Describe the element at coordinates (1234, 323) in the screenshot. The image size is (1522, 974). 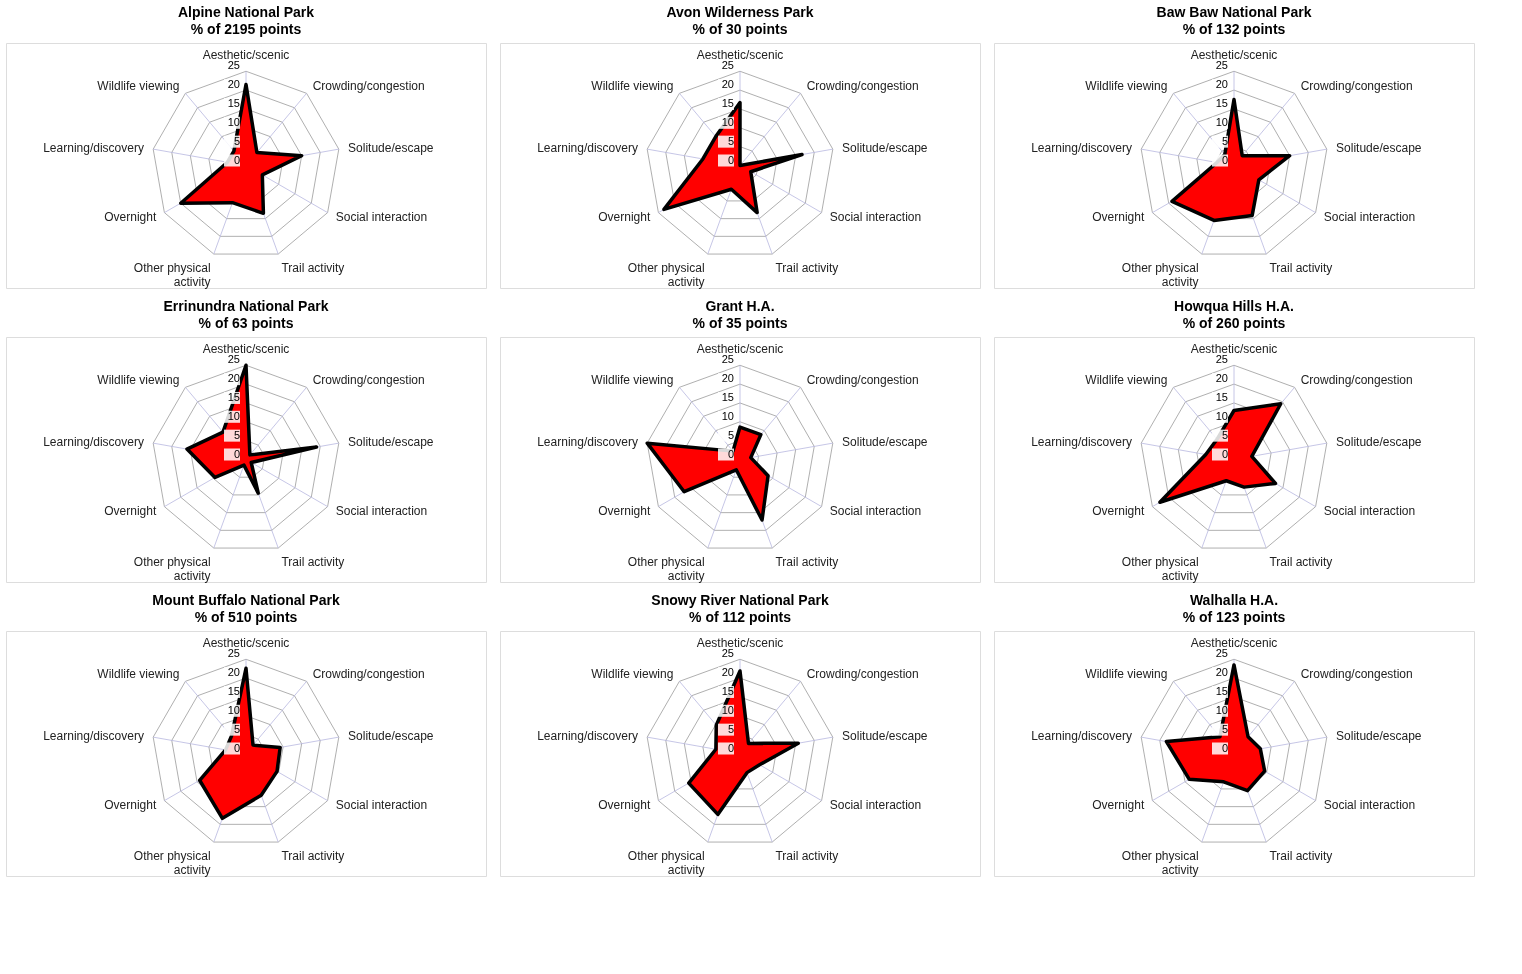
I see `chart-subtitle: % of 260 points` at that location.